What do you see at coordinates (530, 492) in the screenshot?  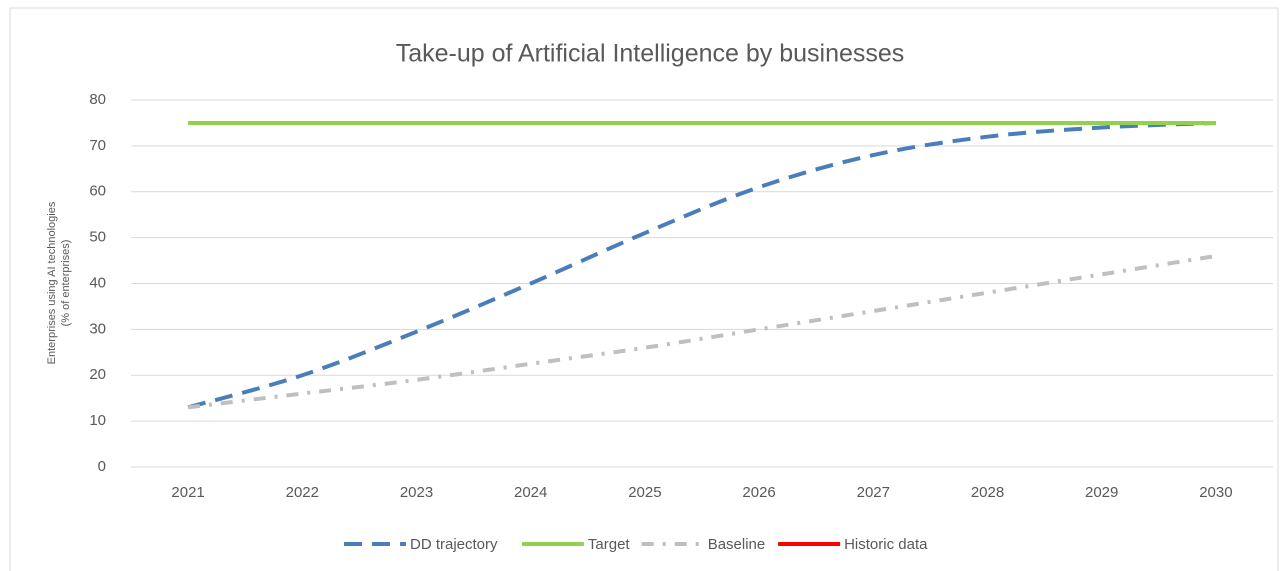 I see `x-tick-label: 2024` at bounding box center [530, 492].